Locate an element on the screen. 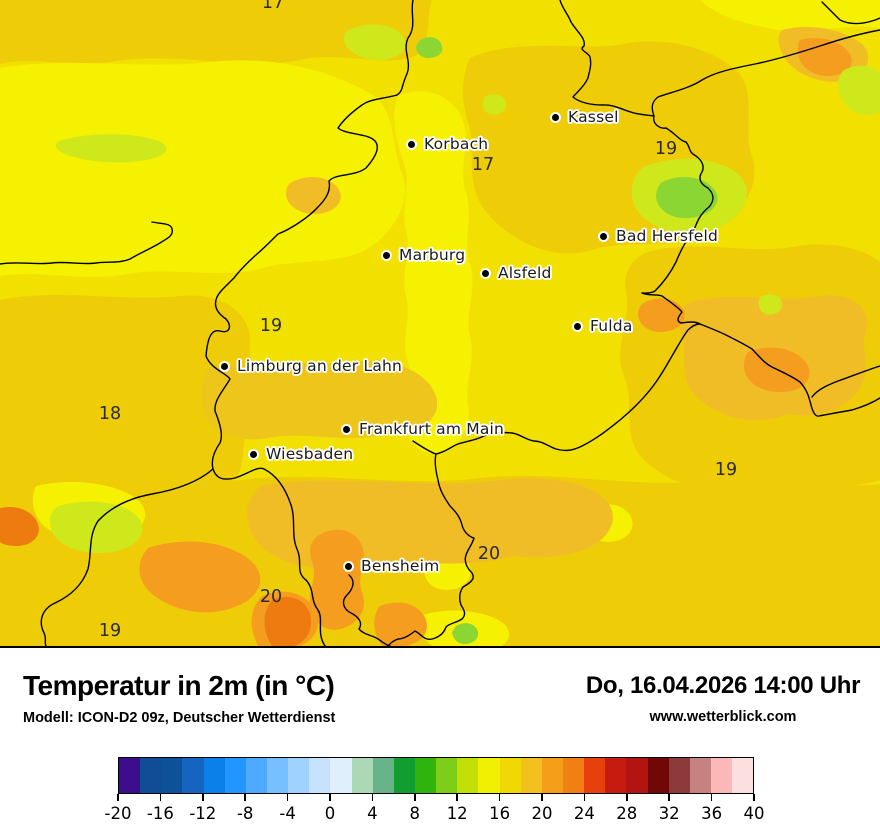 The height and width of the screenshot is (830, 880). city-label: Korbach is located at coordinates (456, 144).